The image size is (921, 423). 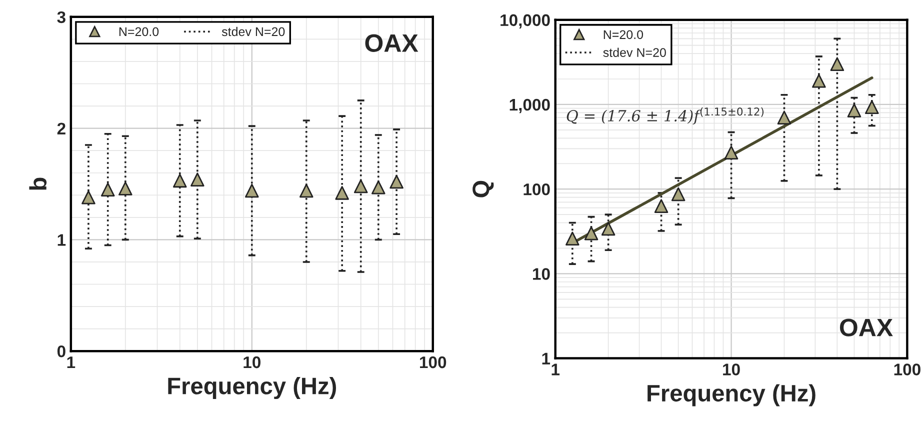 I want to click on annotation: Q = (17.6 ± 1.4)f$^{(1.15±0.12)}$, so click(x=665, y=115).